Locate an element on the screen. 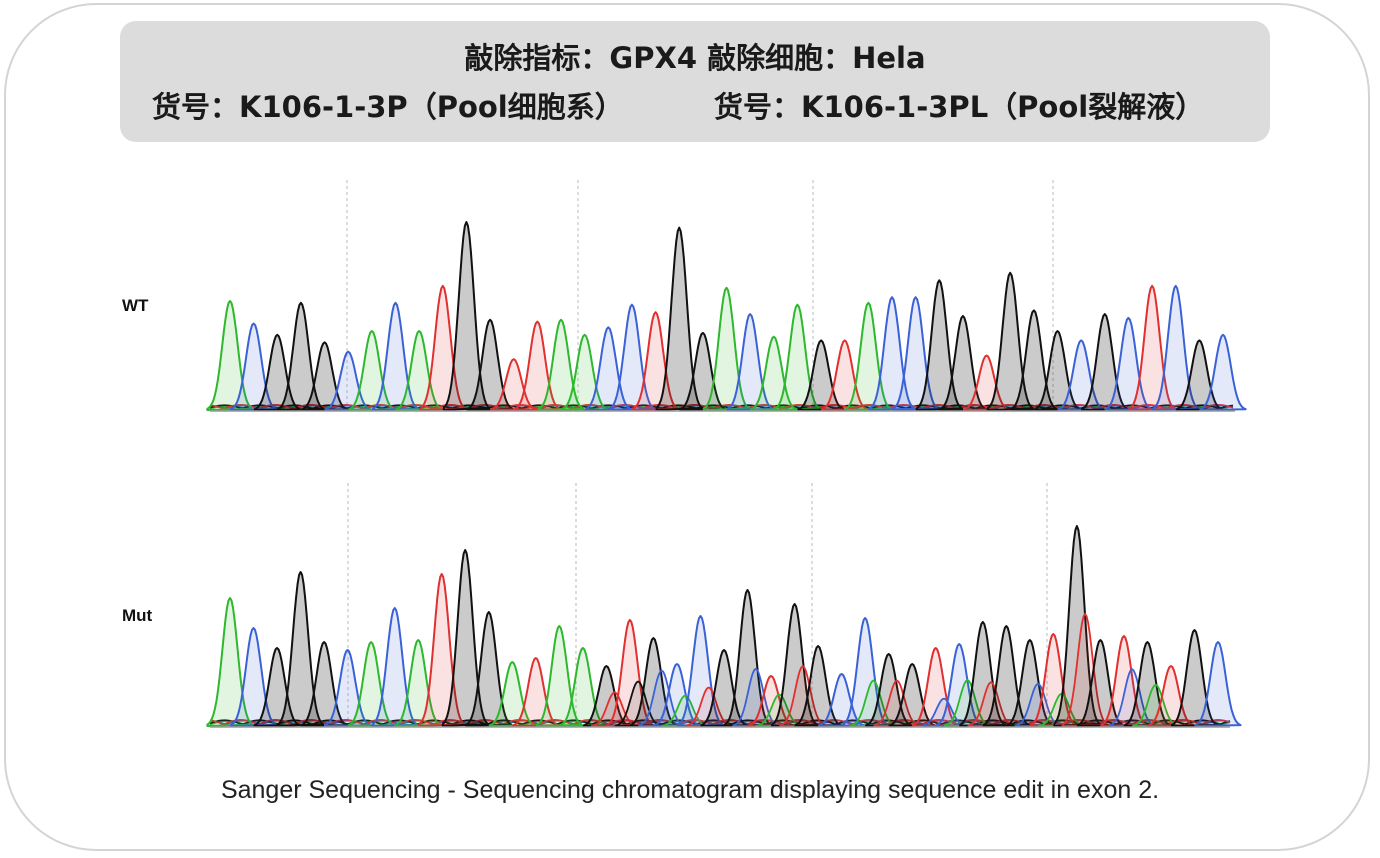  wt-track-label: WT is located at coordinates (135, 305).